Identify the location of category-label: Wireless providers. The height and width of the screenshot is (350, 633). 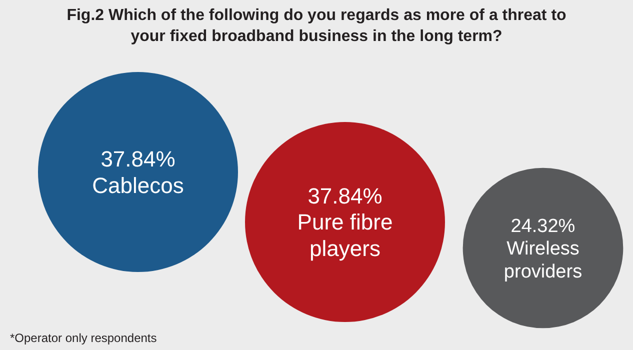
(543, 260).